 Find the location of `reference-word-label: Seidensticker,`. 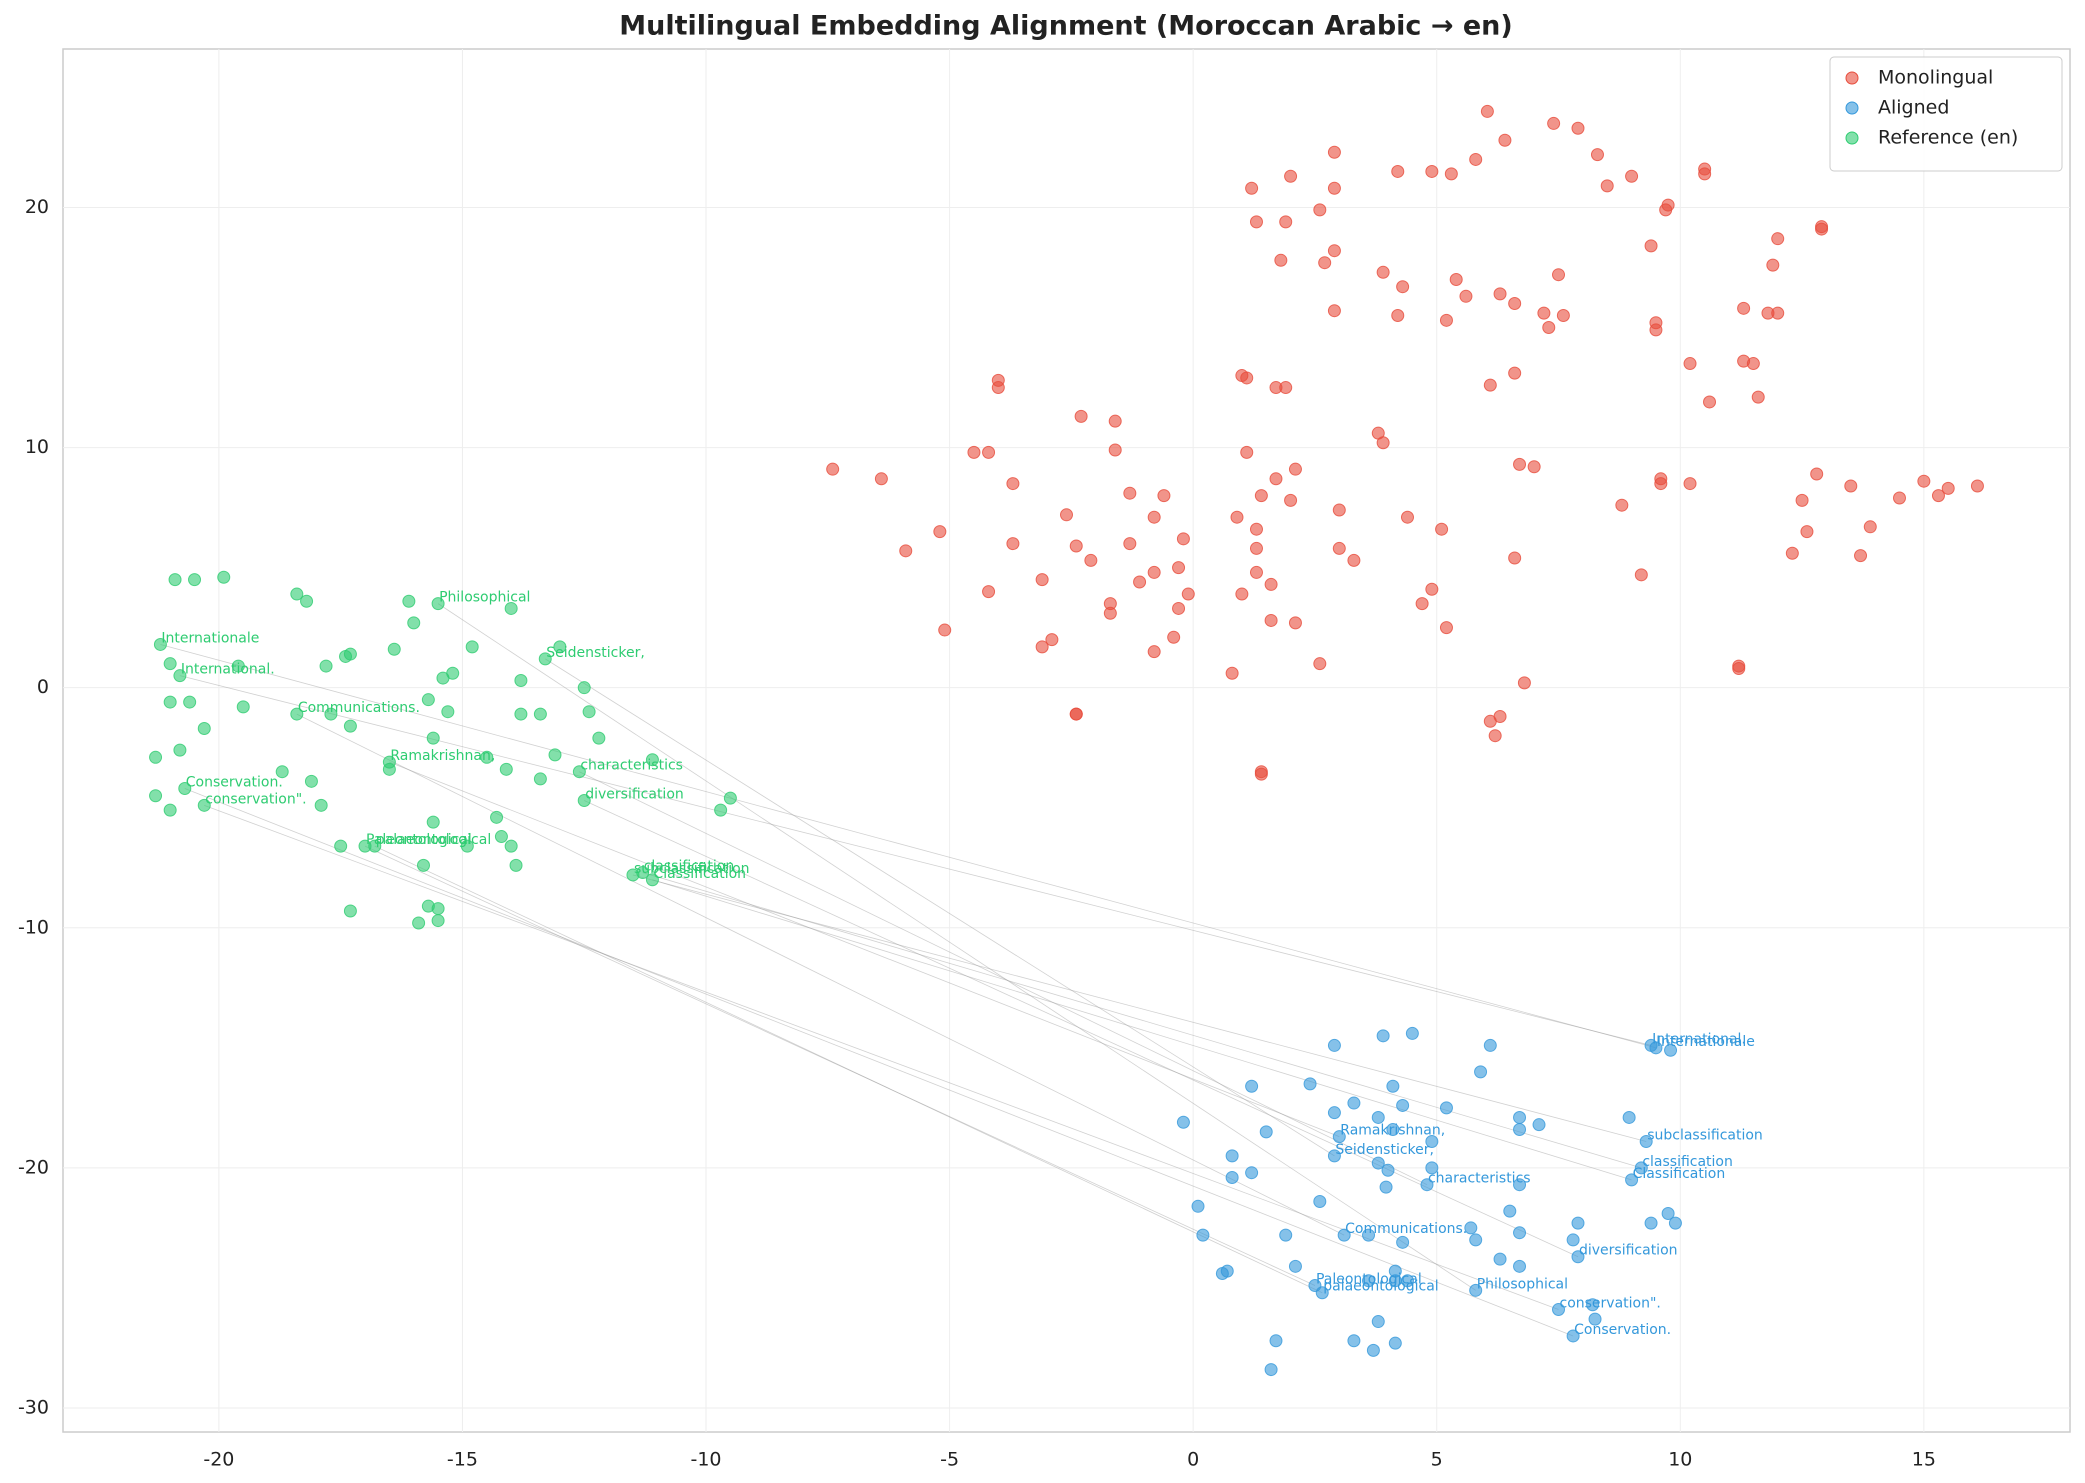

reference-word-label: Seidensticker, is located at coordinates (595, 653).